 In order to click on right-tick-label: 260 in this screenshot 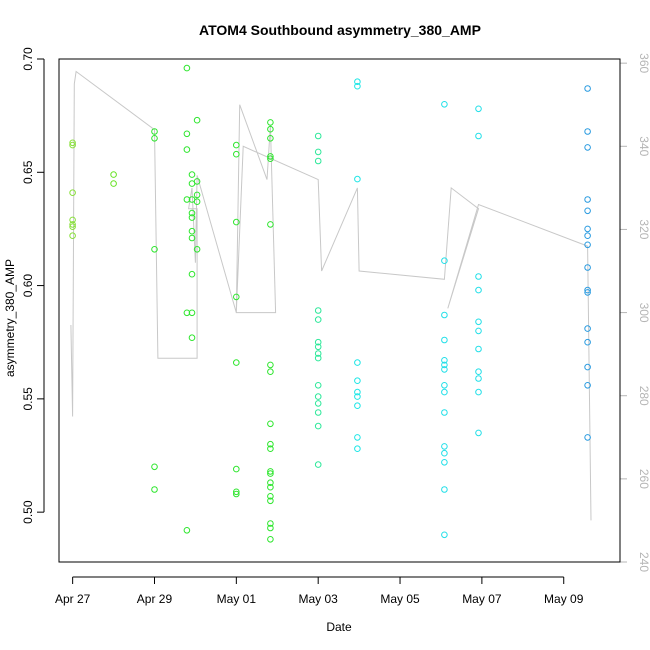, I will do `click(643, 479)`.